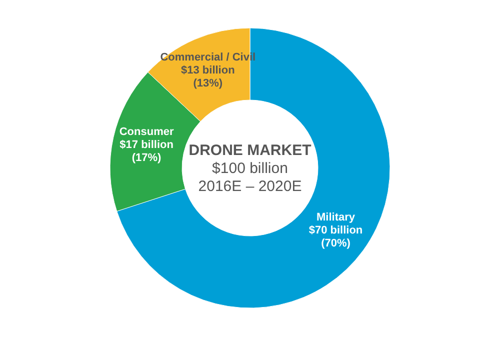 This screenshot has width=500, height=357. I want to click on text: DRONE MARKET, so click(250, 150).